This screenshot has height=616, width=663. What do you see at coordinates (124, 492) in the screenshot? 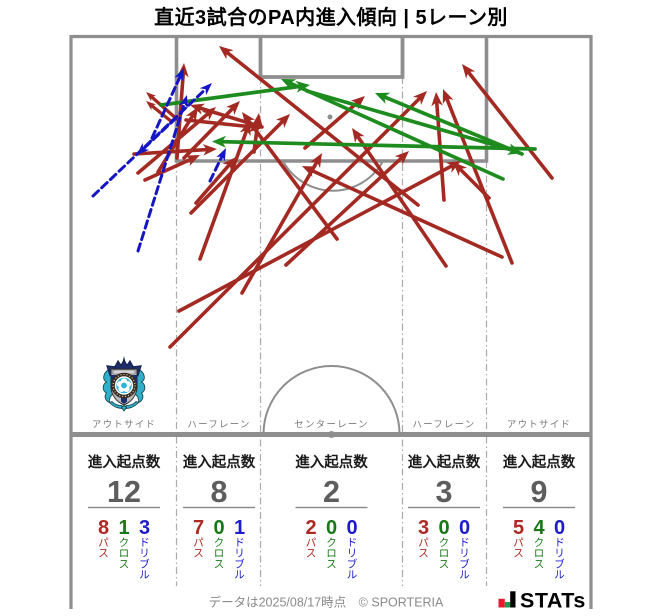
I see `svg-text: 12` at bounding box center [124, 492].